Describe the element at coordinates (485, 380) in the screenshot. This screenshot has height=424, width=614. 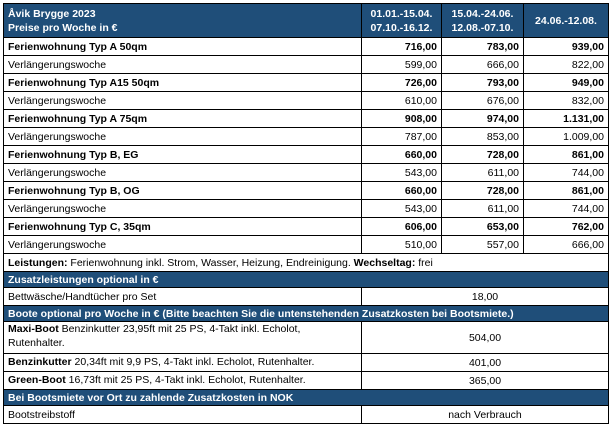
I see `boat-price: 365,00` at that location.